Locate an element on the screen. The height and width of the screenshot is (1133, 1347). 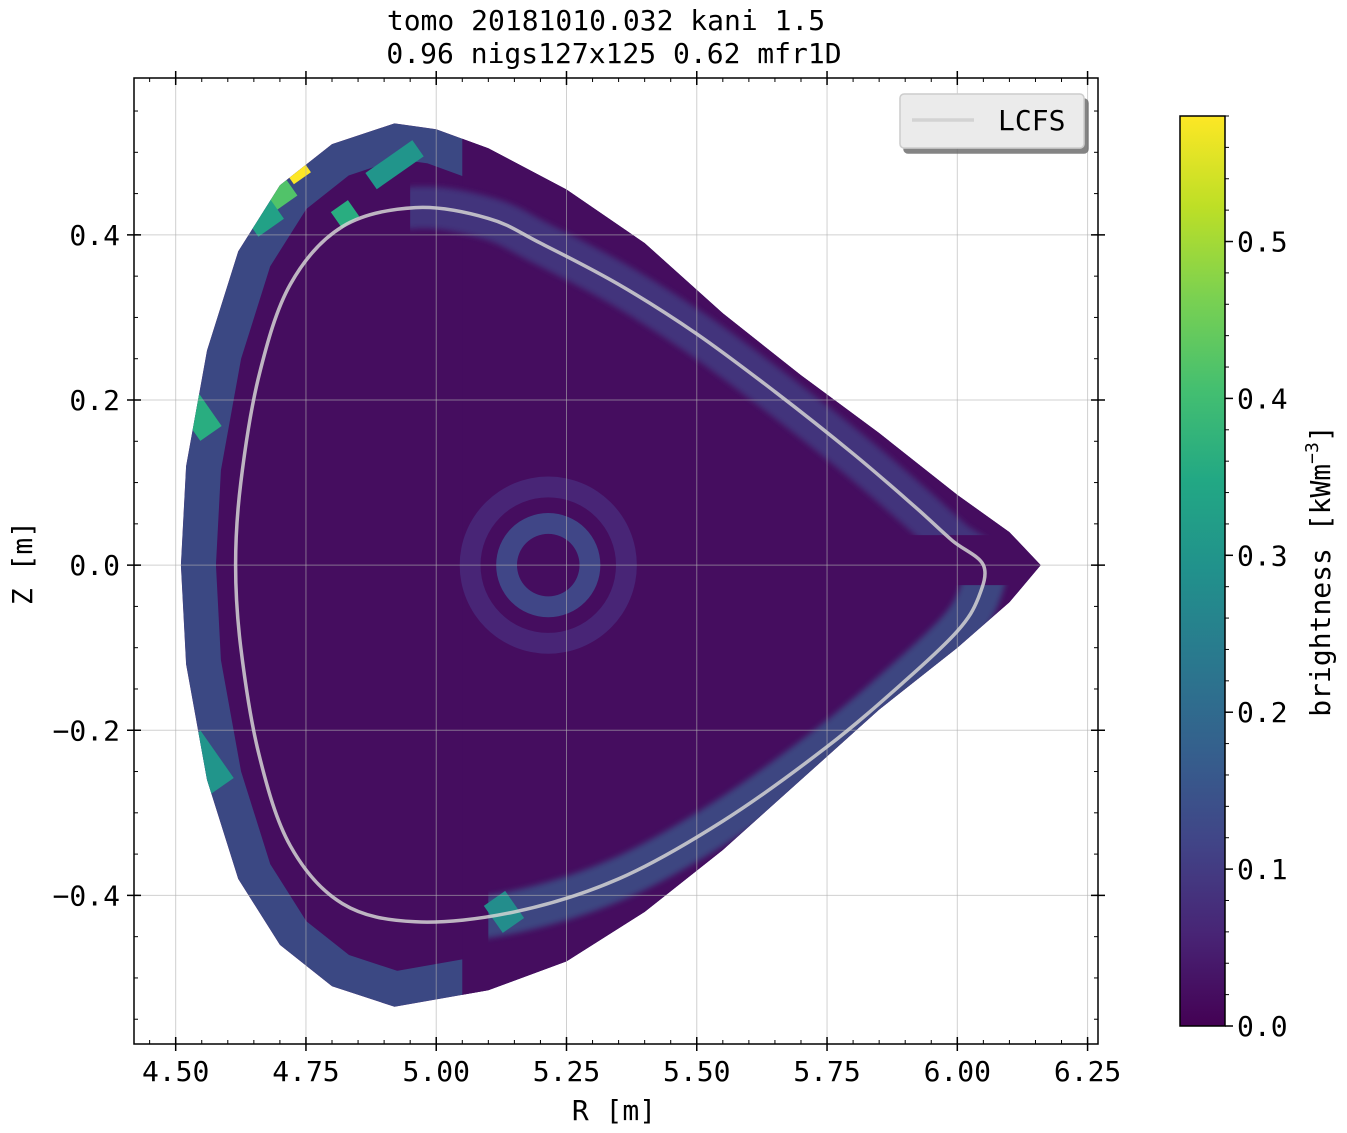
chart-title-line2: 0.96 nigs127x125 0.62 mfr1D is located at coordinates (613, 53).